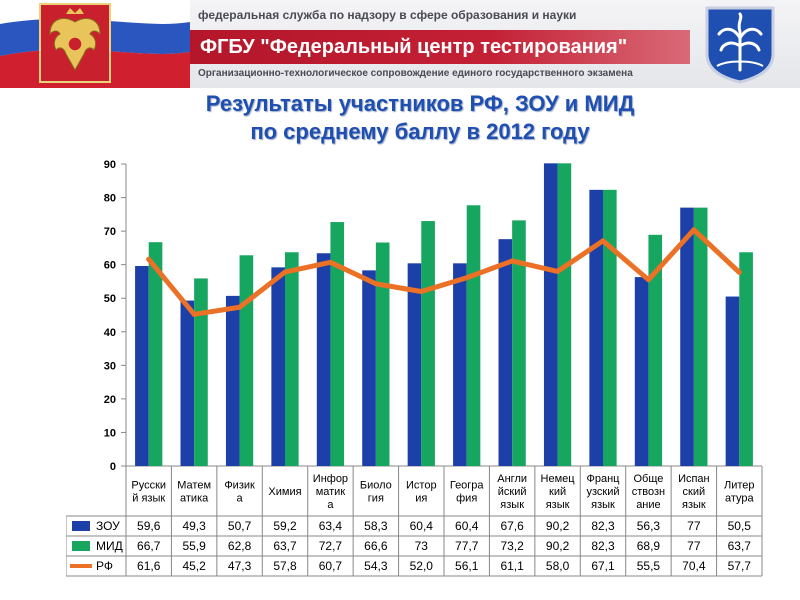 This screenshot has height=600, width=800. Describe the element at coordinates (649, 566) in the screenshot. I see `data-value-label: 55,5` at that location.